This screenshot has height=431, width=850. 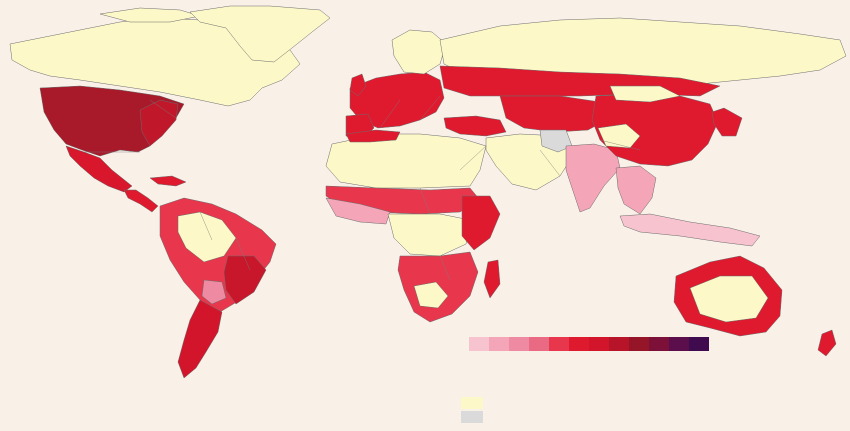 I want to click on afghanistan-pakistan, so click(x=556, y=141).